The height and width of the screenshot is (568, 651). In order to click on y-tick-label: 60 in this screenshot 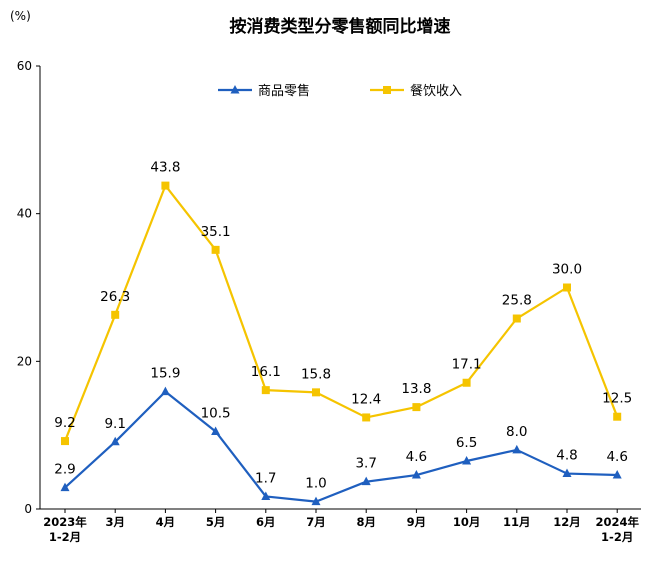, I will do `click(24, 66)`.